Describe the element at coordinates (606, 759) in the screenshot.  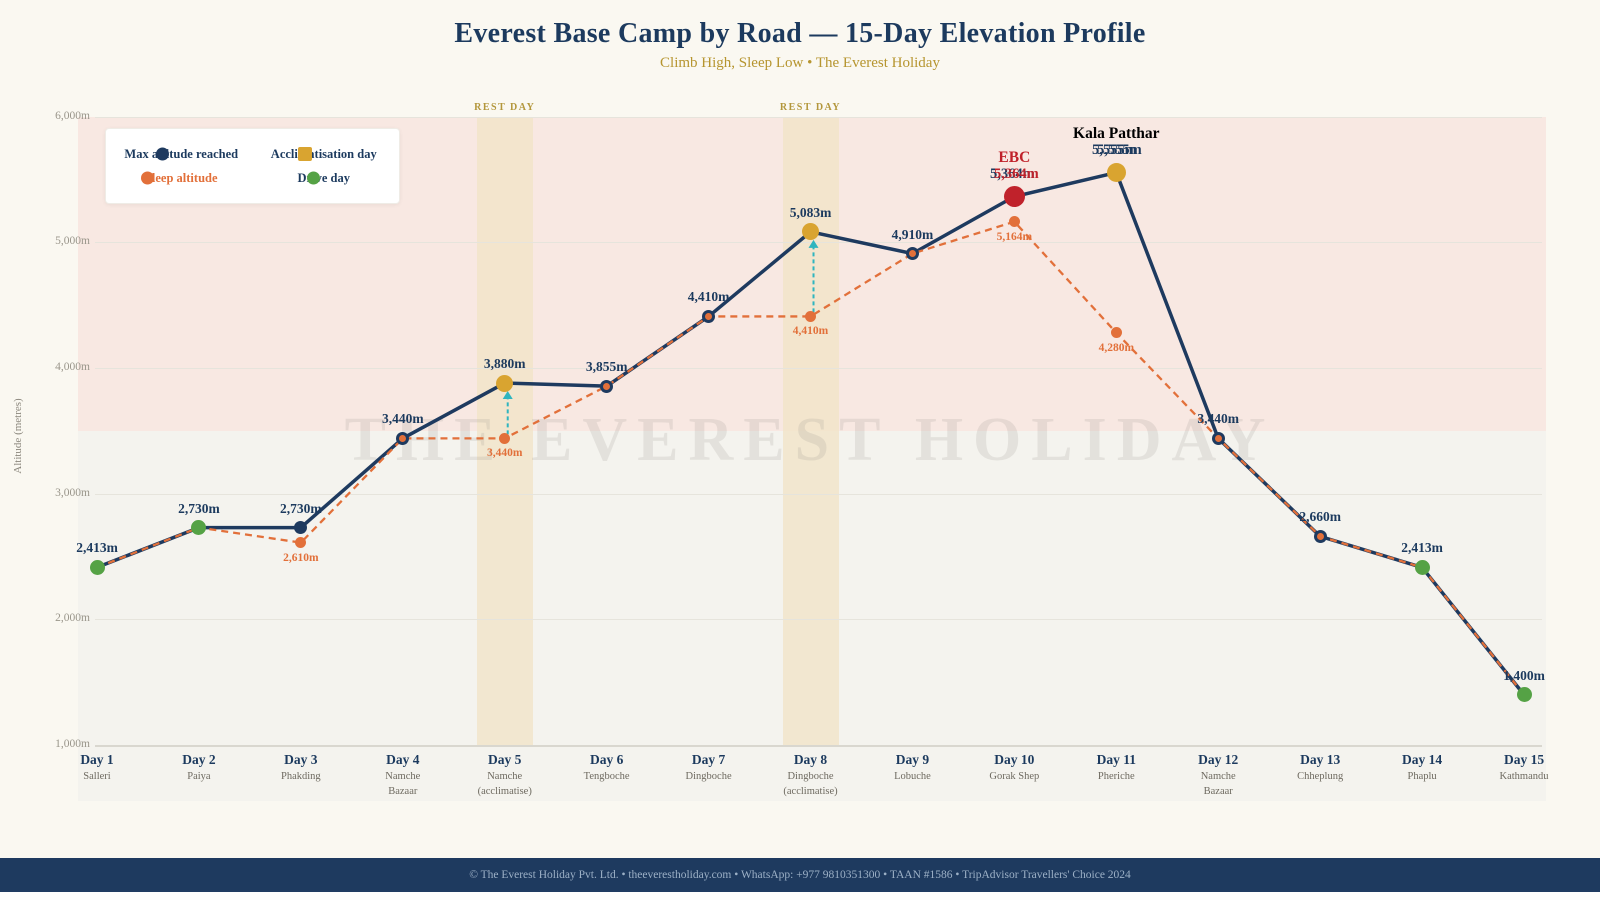
I see `day-number: Day 6` at that location.